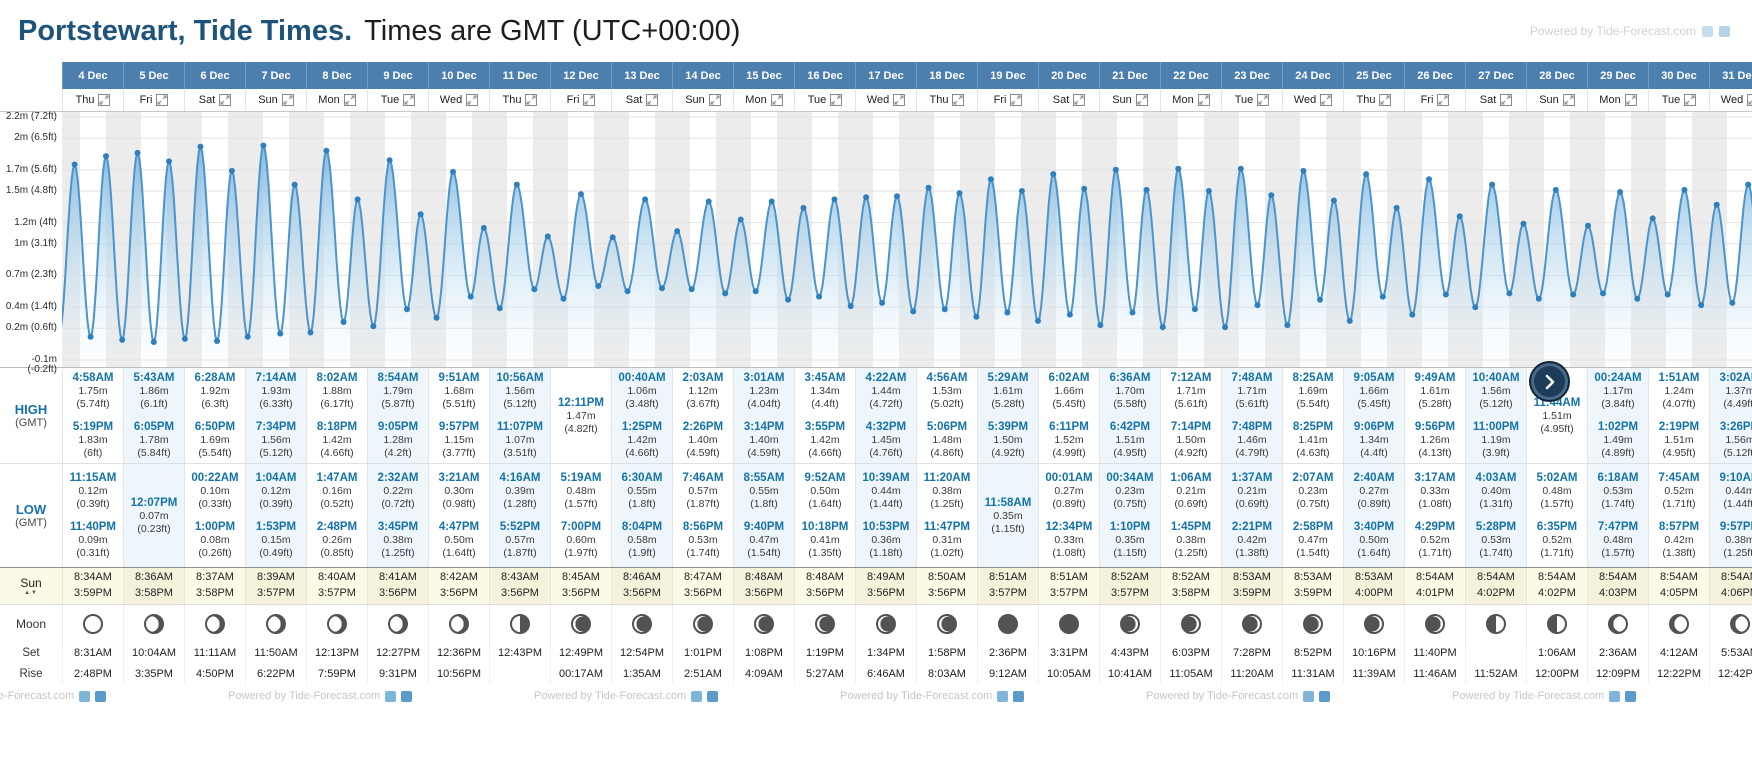 This screenshot has width=1752, height=780. Describe the element at coordinates (397, 515) in the screenshot. I see `low-tide-cell: 2:32AM 0.22m (0.72ft) 3:45PM 0.38m (1.25ft)` at that location.